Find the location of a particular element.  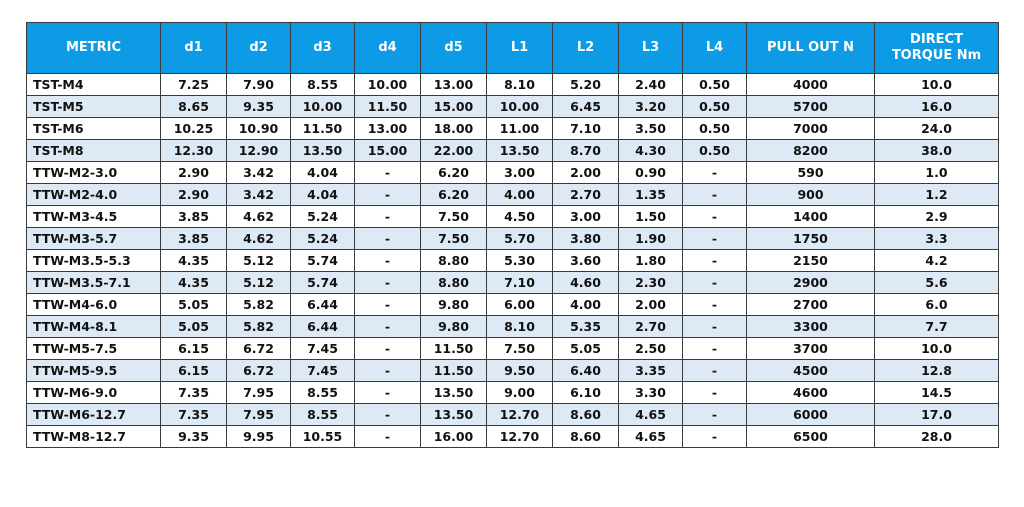

cell-pull-out: 1400 is located at coordinates (810, 216).